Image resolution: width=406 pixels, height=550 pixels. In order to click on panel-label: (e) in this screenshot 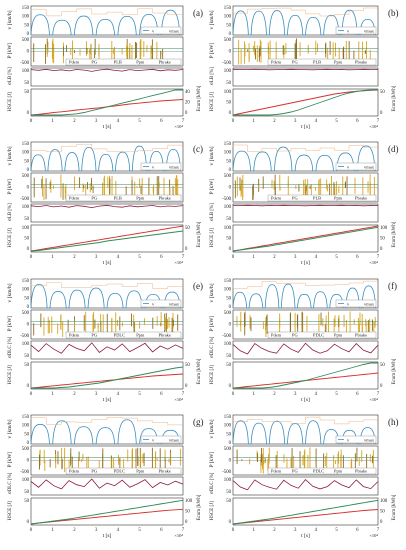, I will do `click(198, 286)`.